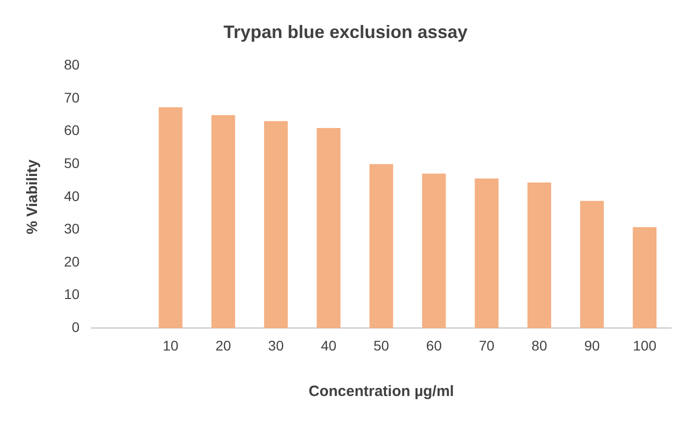 Image resolution: width=691 pixels, height=425 pixels. Describe the element at coordinates (72, 294) in the screenshot. I see `y-tick-label: 10` at that location.